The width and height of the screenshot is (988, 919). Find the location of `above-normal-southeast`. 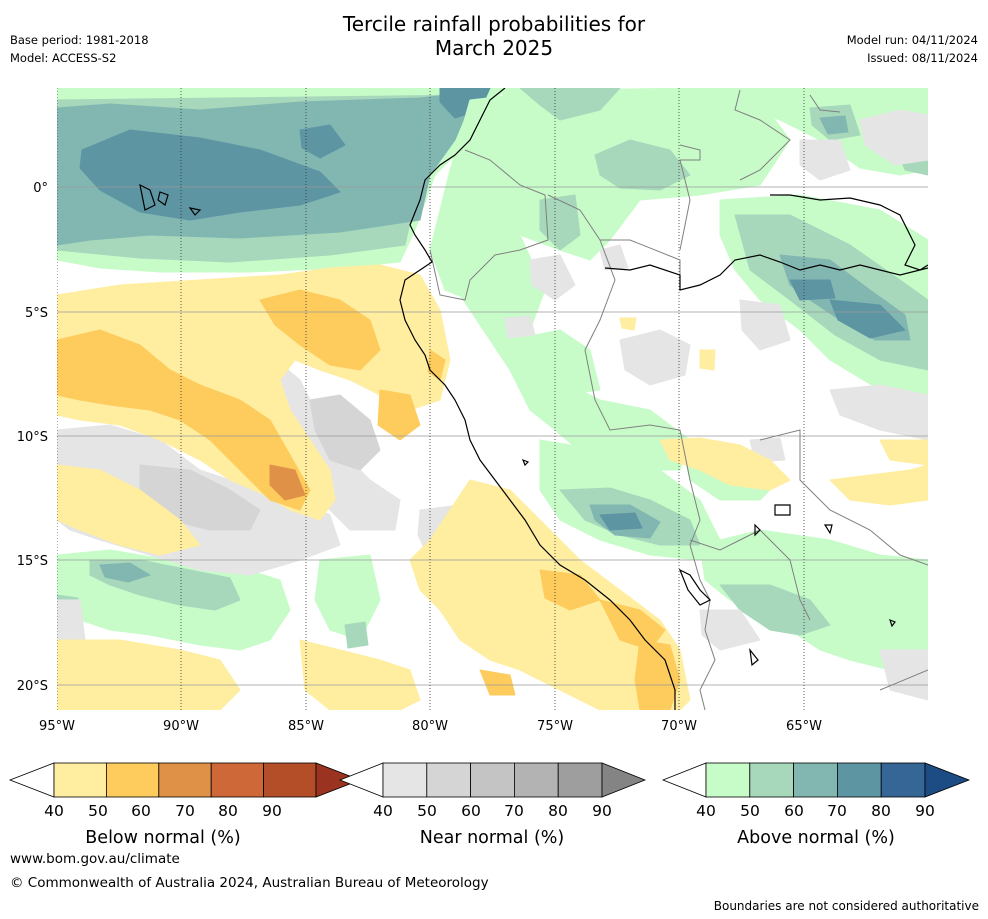

above-normal-southeast is located at coordinates (813, 605).